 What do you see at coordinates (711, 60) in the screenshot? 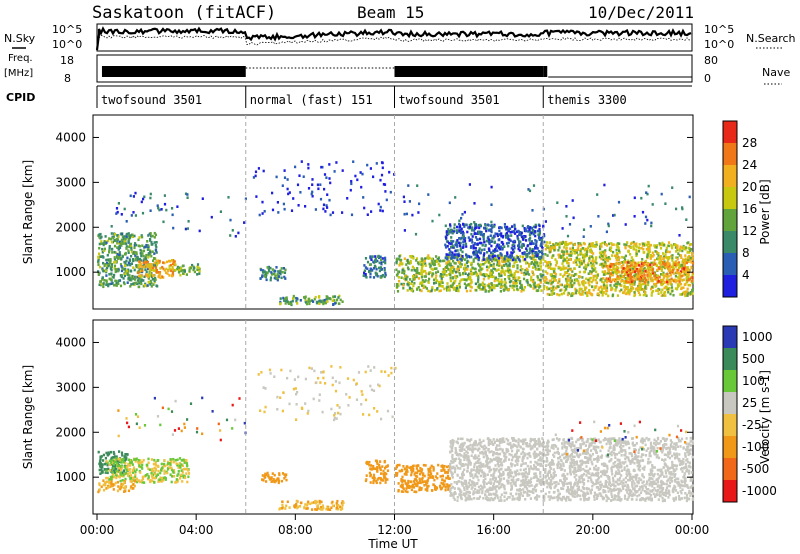
I see `nave-tick-high: 80` at bounding box center [711, 60].